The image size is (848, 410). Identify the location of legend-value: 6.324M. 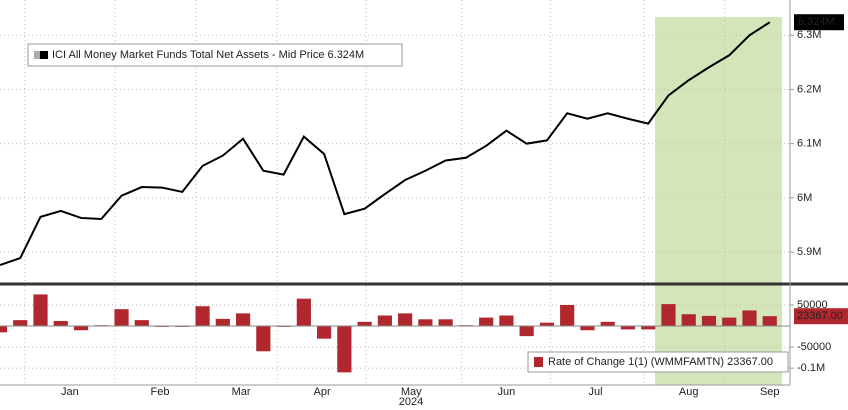
(346, 55).